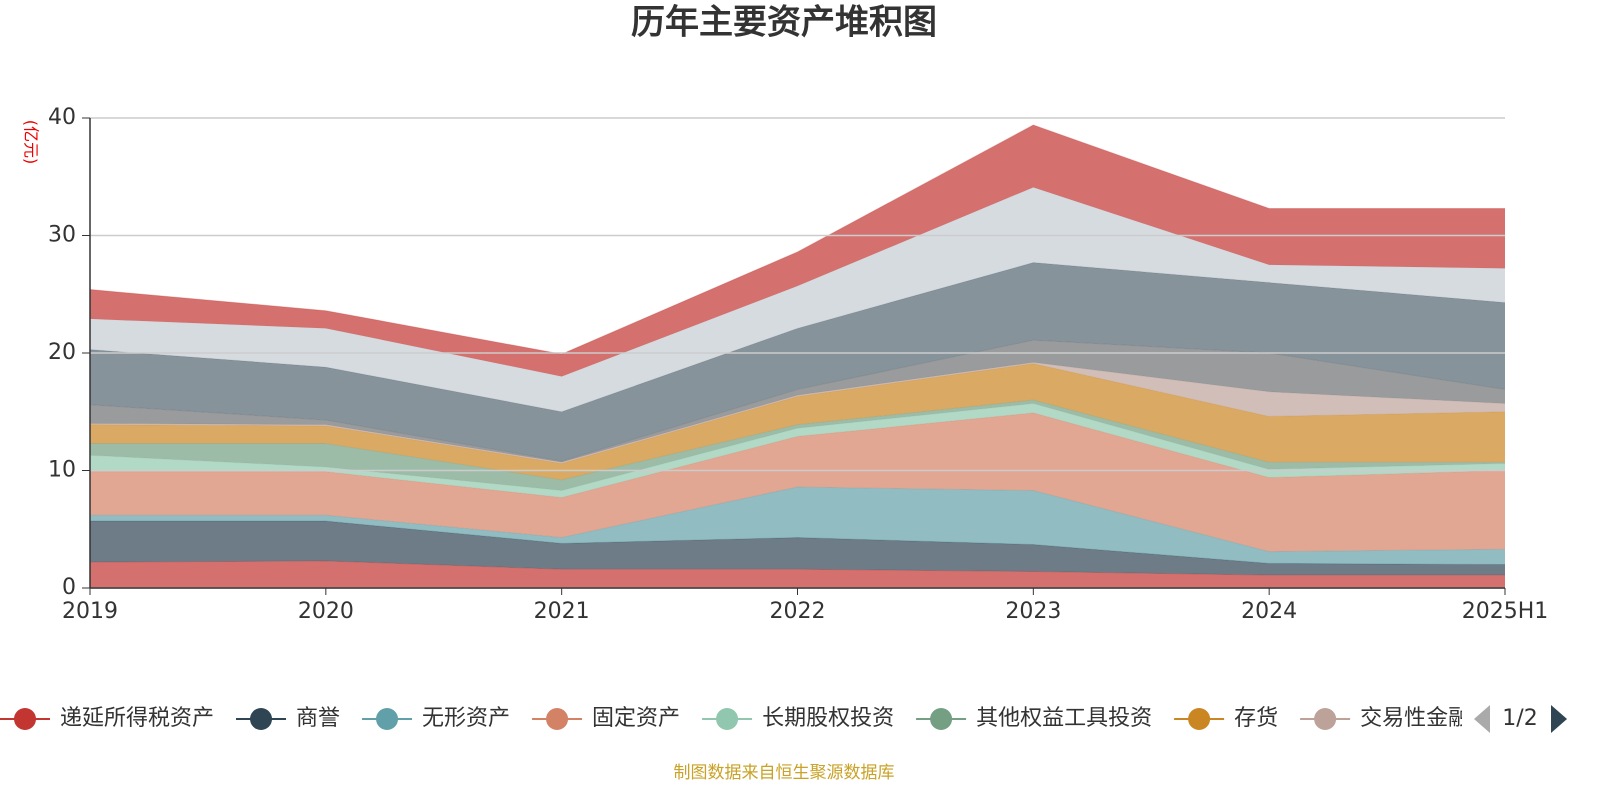  Describe the element at coordinates (1505, 611) in the screenshot. I see `x-tick-label: 2025H1` at that location.